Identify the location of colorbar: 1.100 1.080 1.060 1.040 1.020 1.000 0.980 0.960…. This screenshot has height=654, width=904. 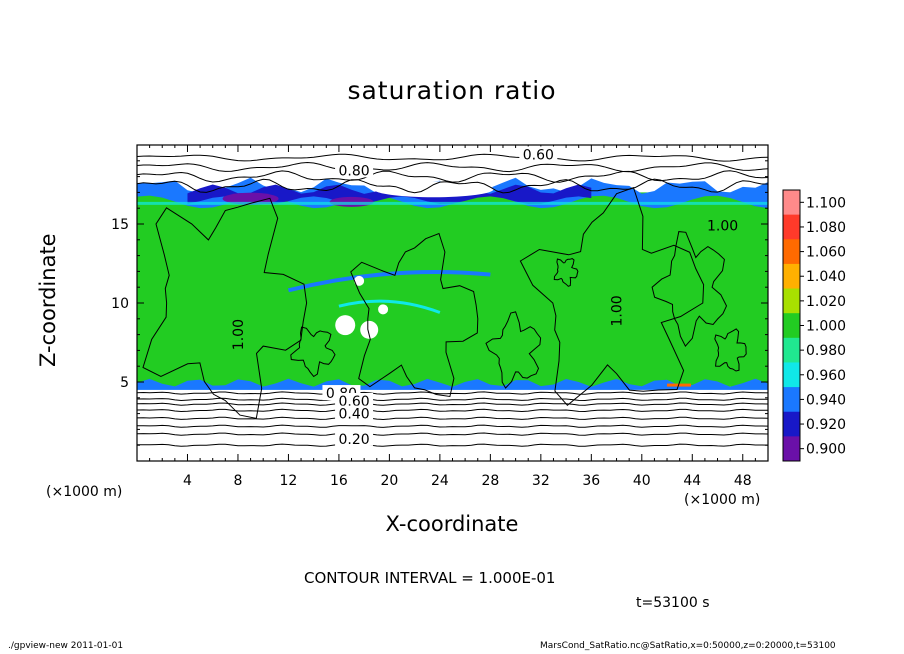
(814, 325).